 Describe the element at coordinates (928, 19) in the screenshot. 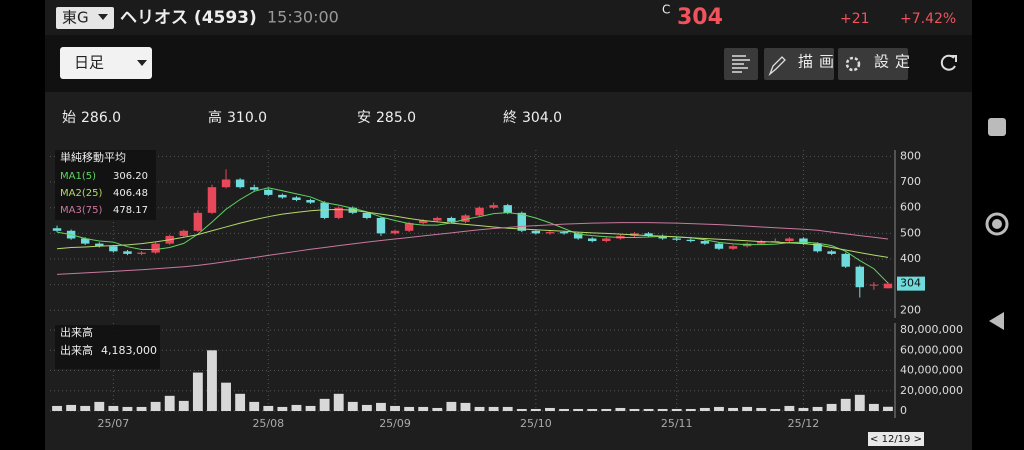

I see `change-pct: +7.42%` at that location.